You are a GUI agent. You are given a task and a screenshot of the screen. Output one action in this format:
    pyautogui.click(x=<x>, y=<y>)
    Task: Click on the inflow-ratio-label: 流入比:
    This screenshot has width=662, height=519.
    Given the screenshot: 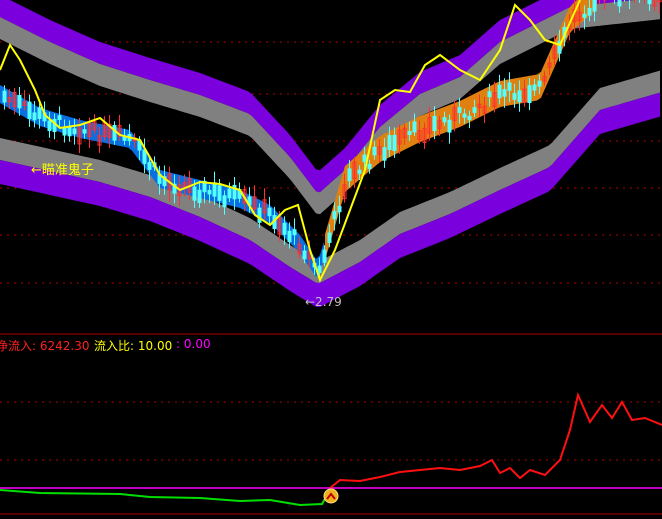 What is the action you would take?
    pyautogui.click(x=114, y=346)
    